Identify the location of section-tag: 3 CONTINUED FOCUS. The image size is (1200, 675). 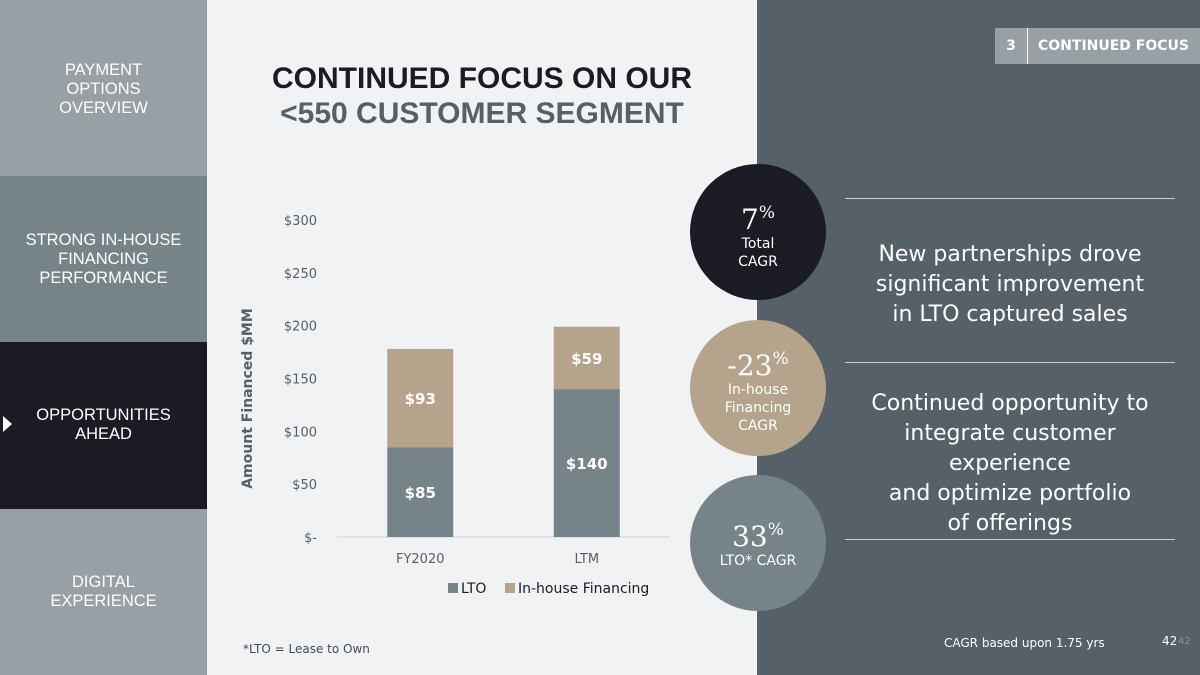
(1097, 46).